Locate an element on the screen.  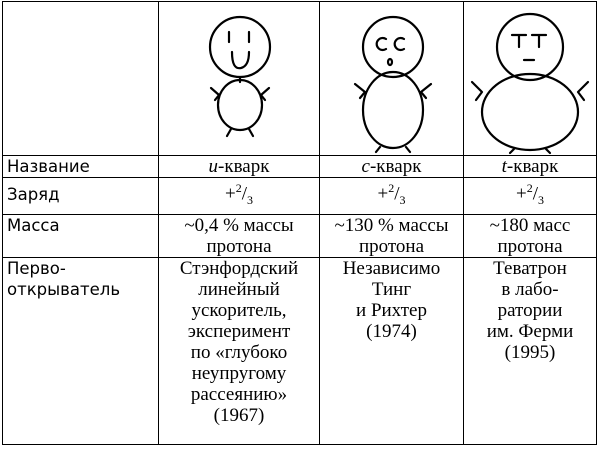
cell: ~0,4 % массы протона is located at coordinates (239, 236).